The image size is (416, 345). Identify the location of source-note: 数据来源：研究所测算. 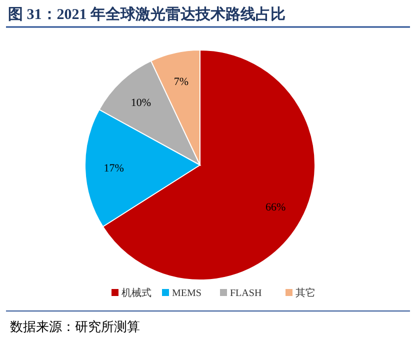
(75, 326).